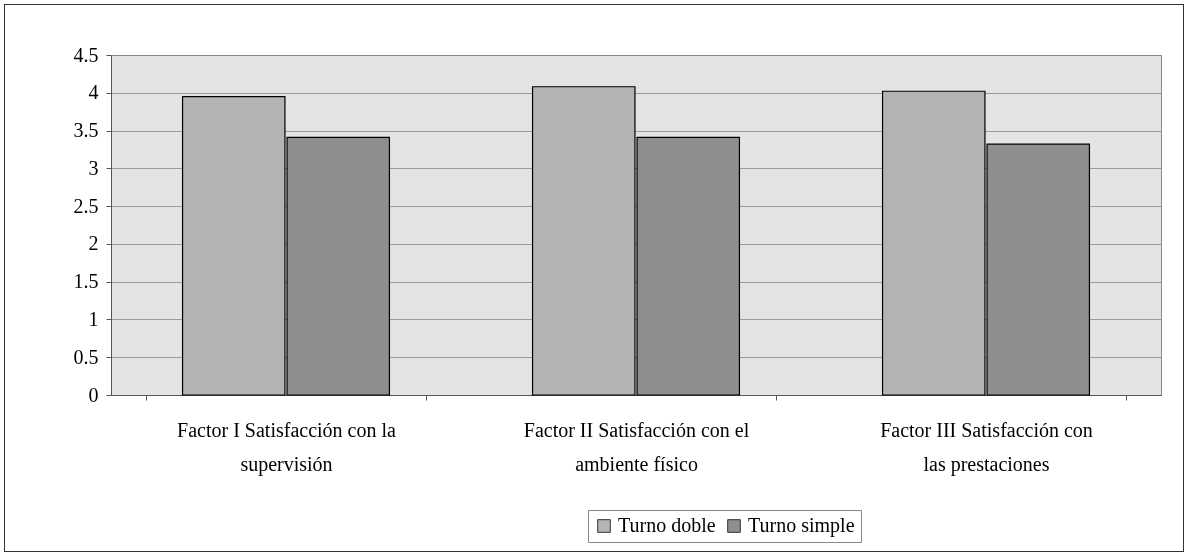 This screenshot has height=560, width=1191. Describe the element at coordinates (93, 394) in the screenshot. I see `y-tick-label: 0` at that location.